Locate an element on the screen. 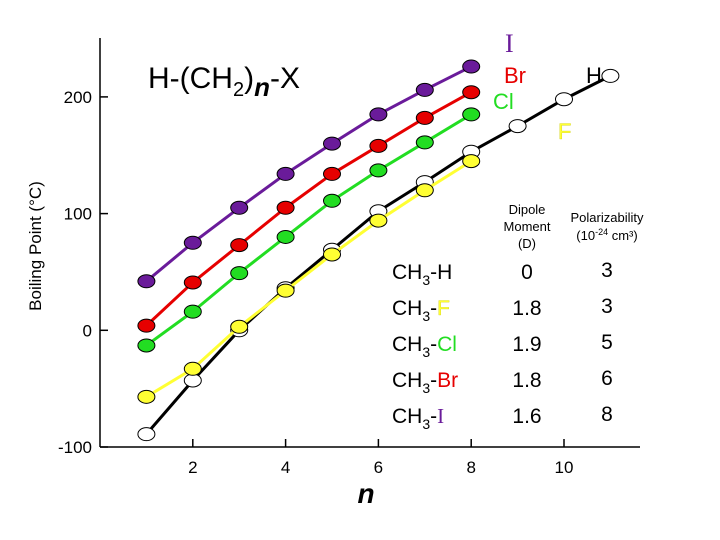 This screenshot has height=540, width=720. dipole-header-line-2: Moment is located at coordinates (527, 226).